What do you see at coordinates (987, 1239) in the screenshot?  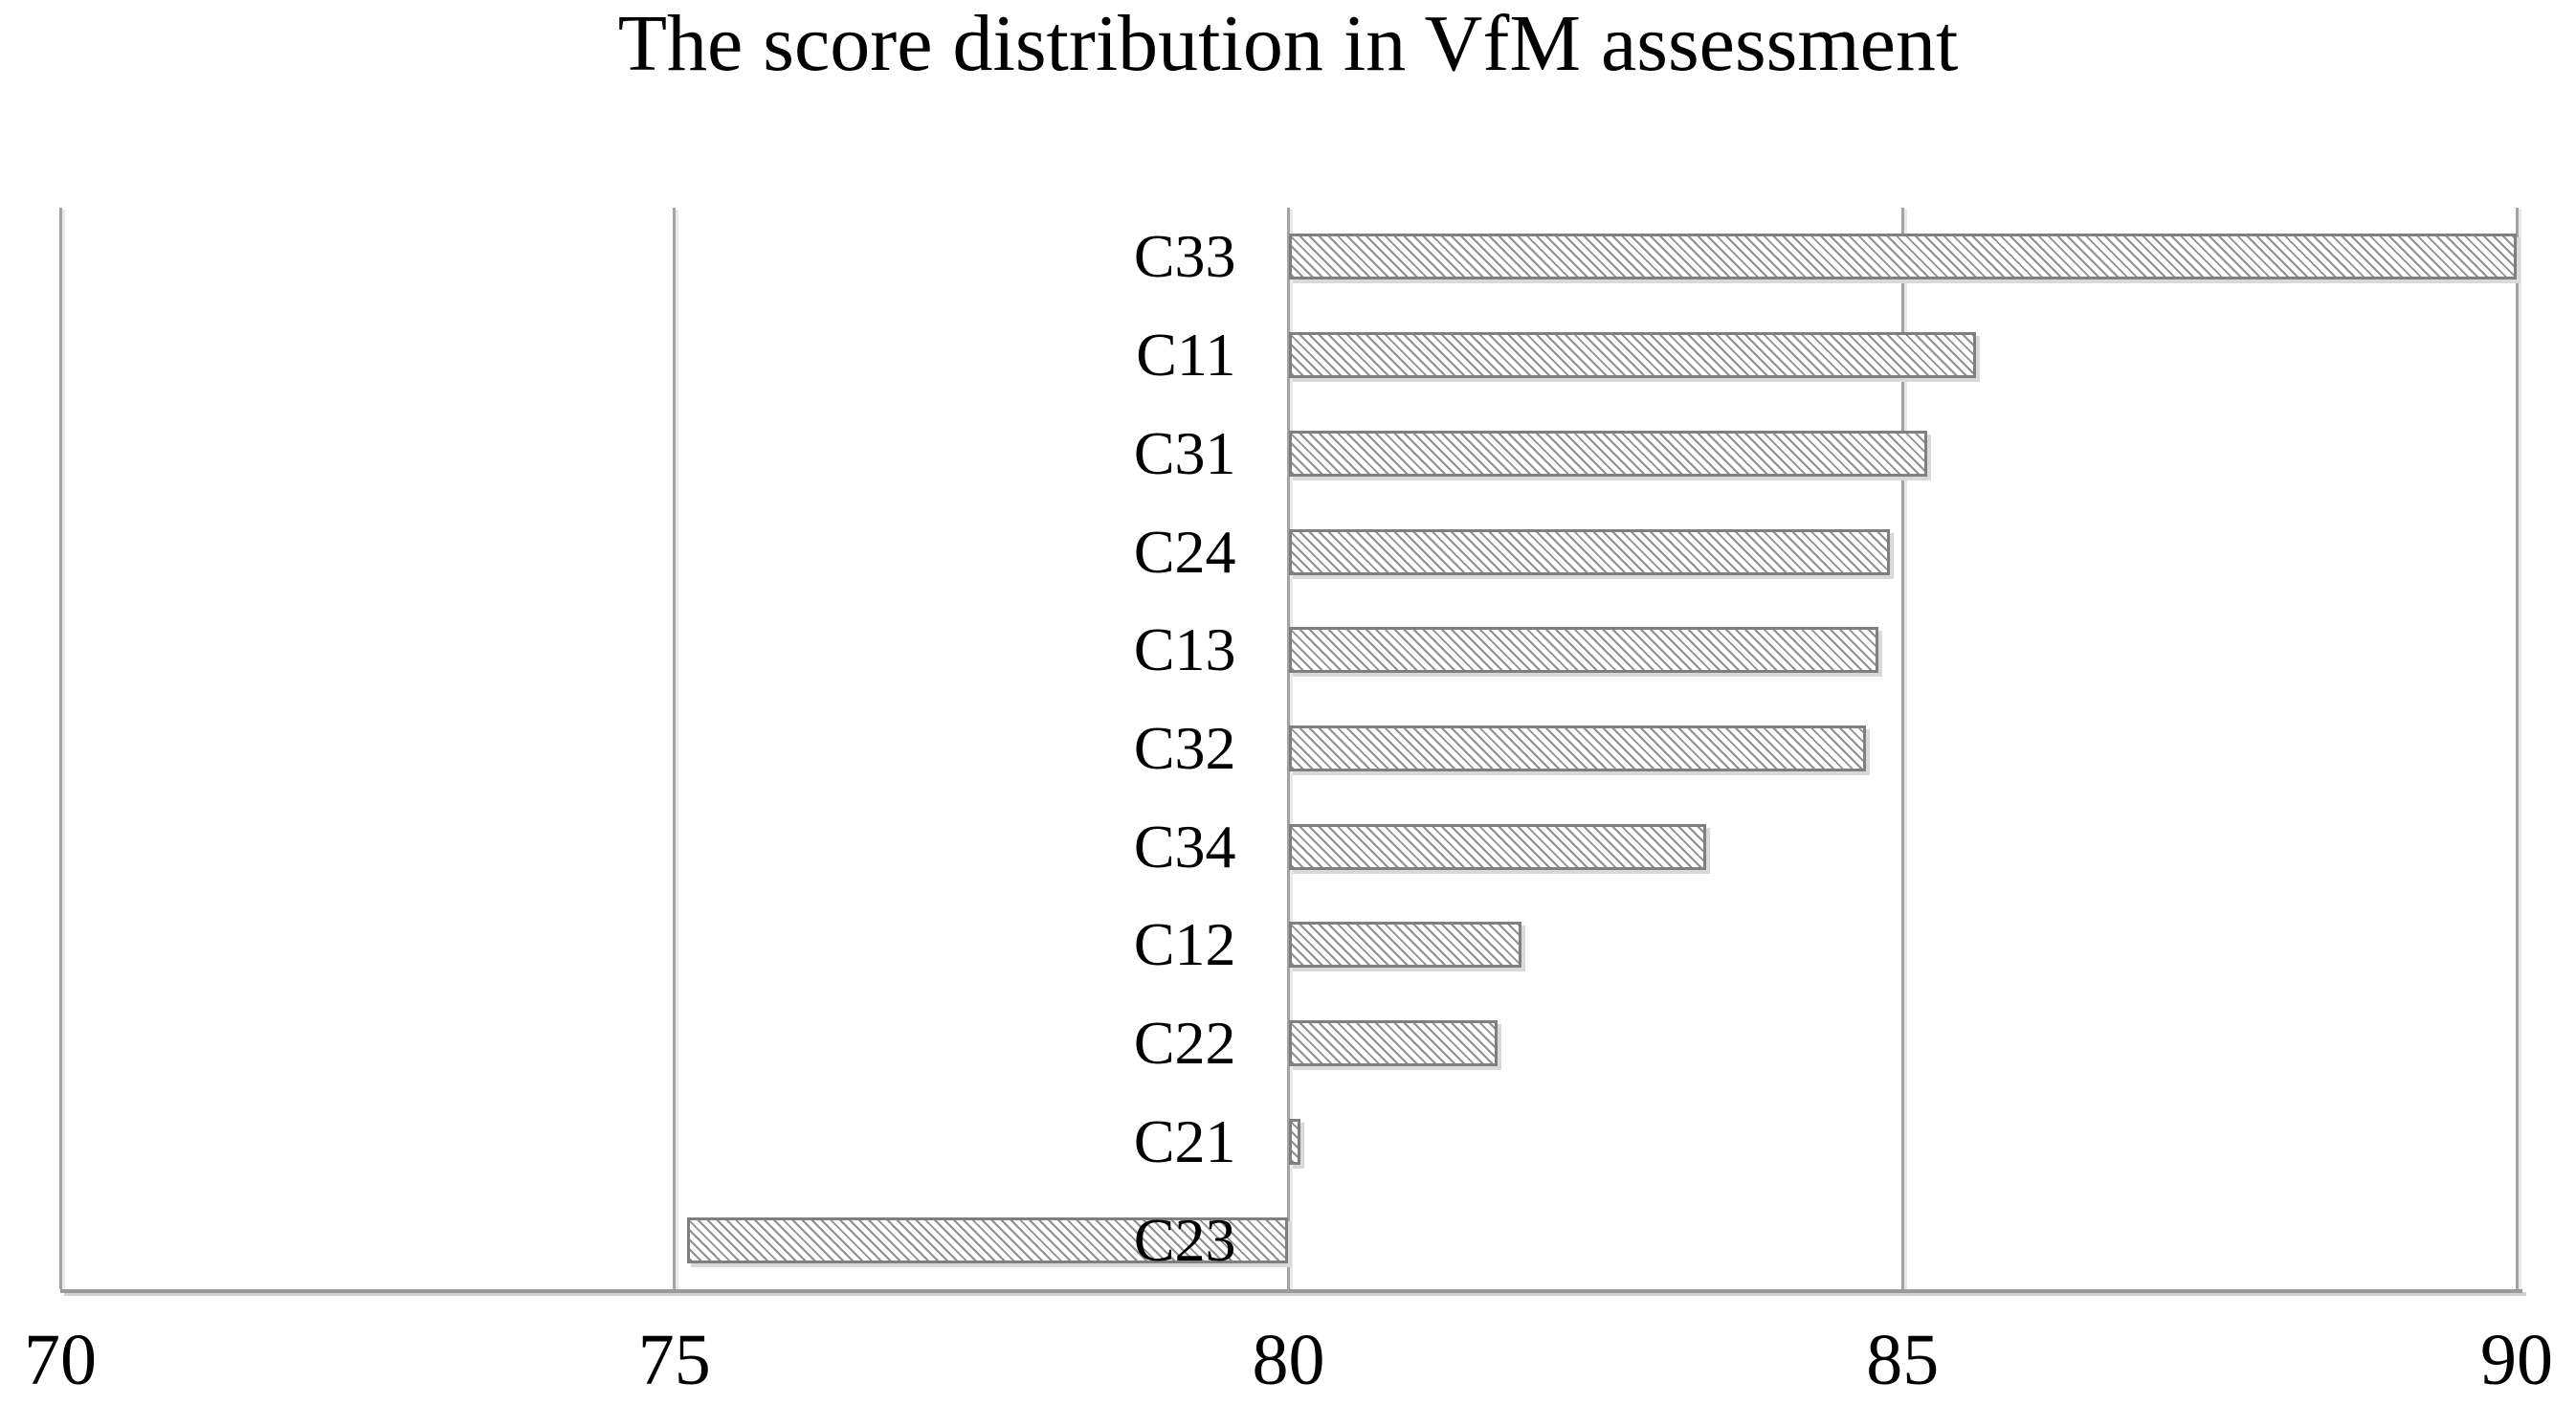 I see `bar-C23` at bounding box center [987, 1239].